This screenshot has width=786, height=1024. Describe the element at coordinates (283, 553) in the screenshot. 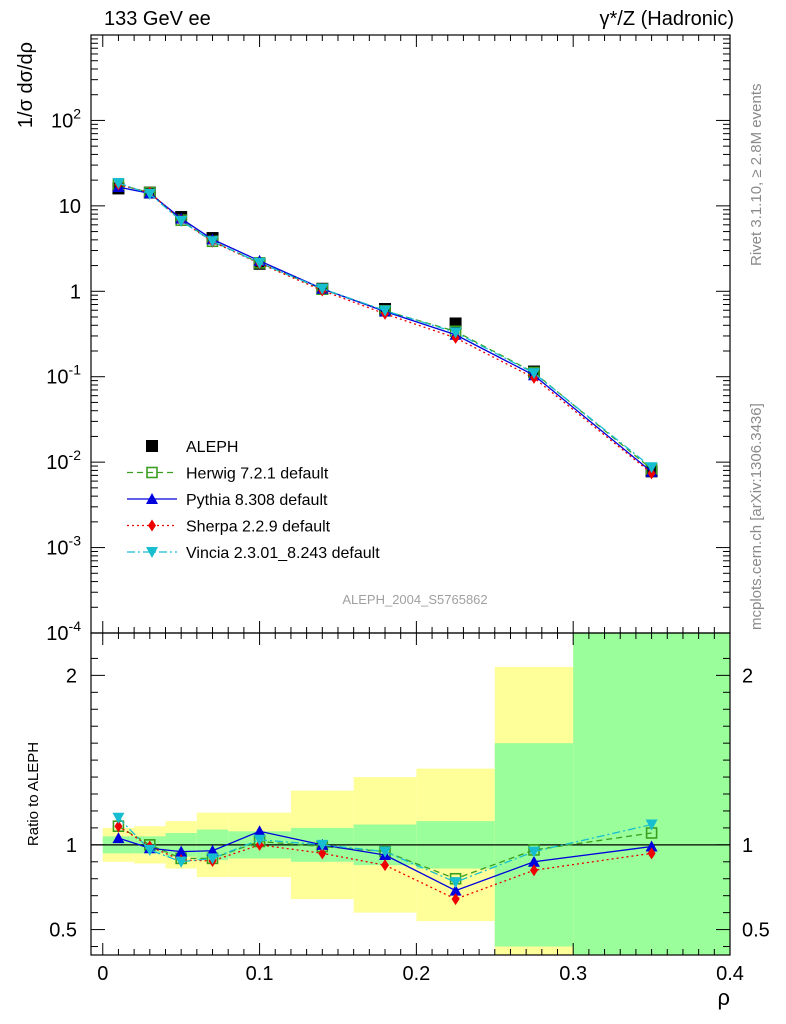

I see `legend-label: Vincia 2.3.01_8.243 default` at that location.